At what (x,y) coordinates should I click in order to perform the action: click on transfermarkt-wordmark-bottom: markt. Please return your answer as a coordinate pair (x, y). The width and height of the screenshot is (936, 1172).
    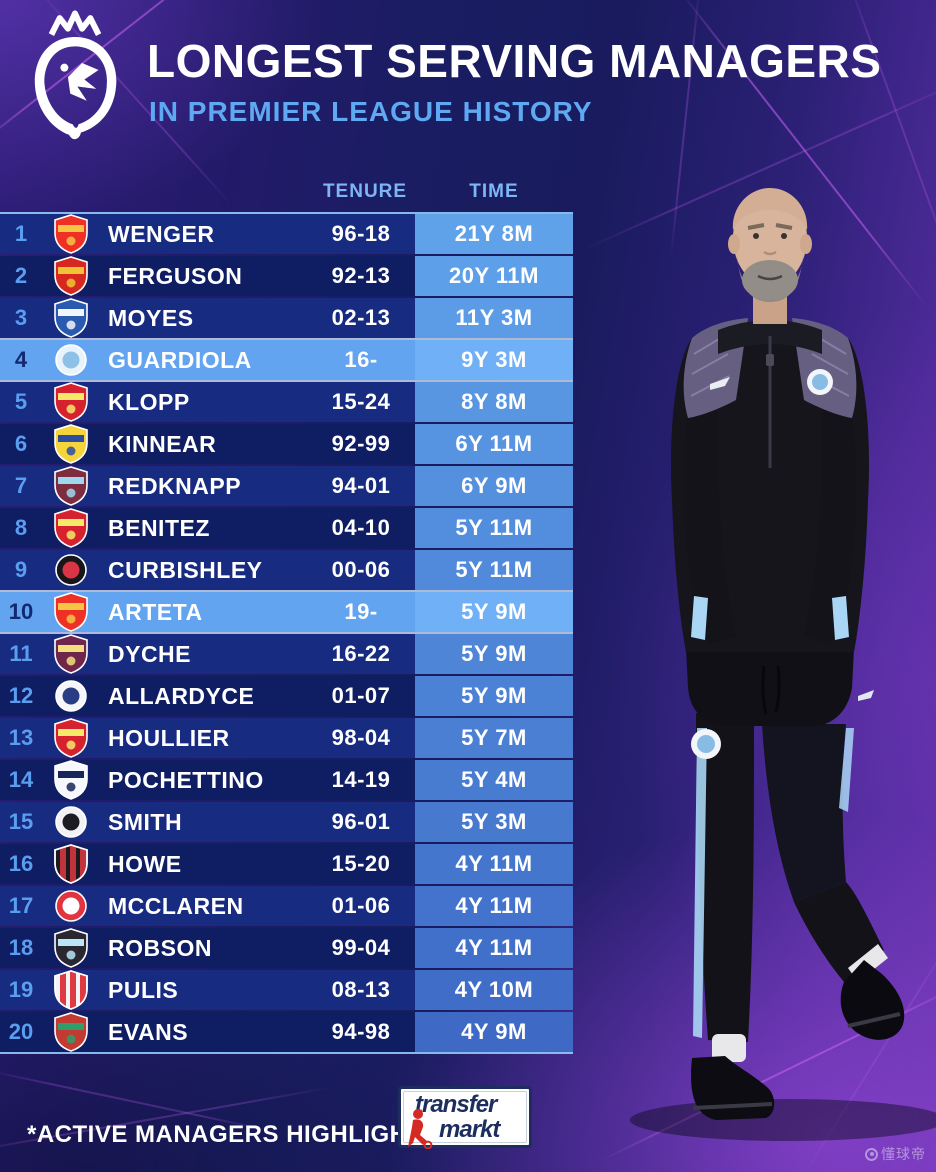
    Looking at the image, I should click on (469, 1129).